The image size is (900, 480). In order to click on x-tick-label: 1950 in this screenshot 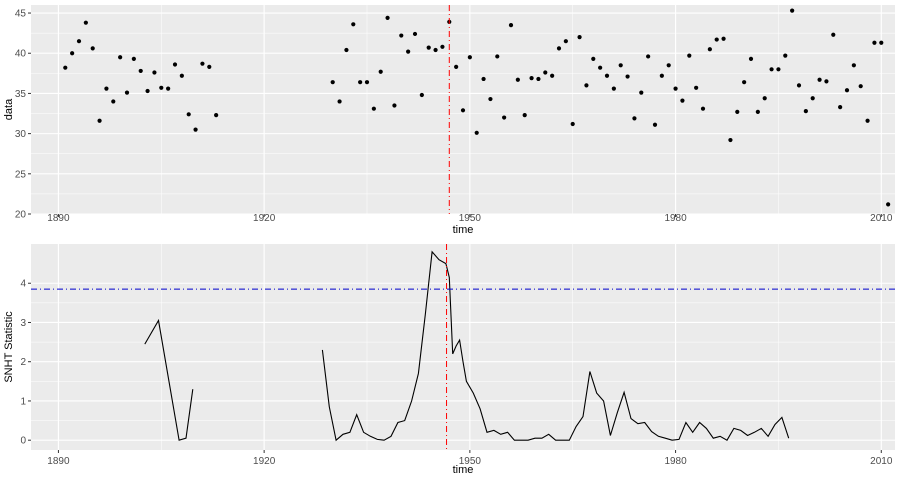, I will do `click(470, 218)`.